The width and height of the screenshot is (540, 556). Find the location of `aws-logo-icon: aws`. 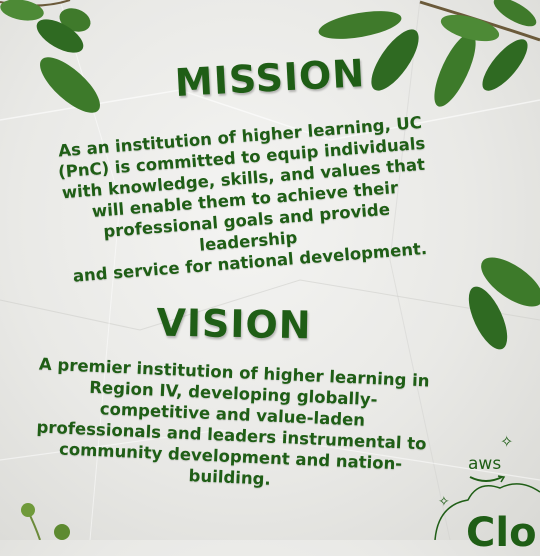

aws-logo-icon: aws is located at coordinates (485, 464).